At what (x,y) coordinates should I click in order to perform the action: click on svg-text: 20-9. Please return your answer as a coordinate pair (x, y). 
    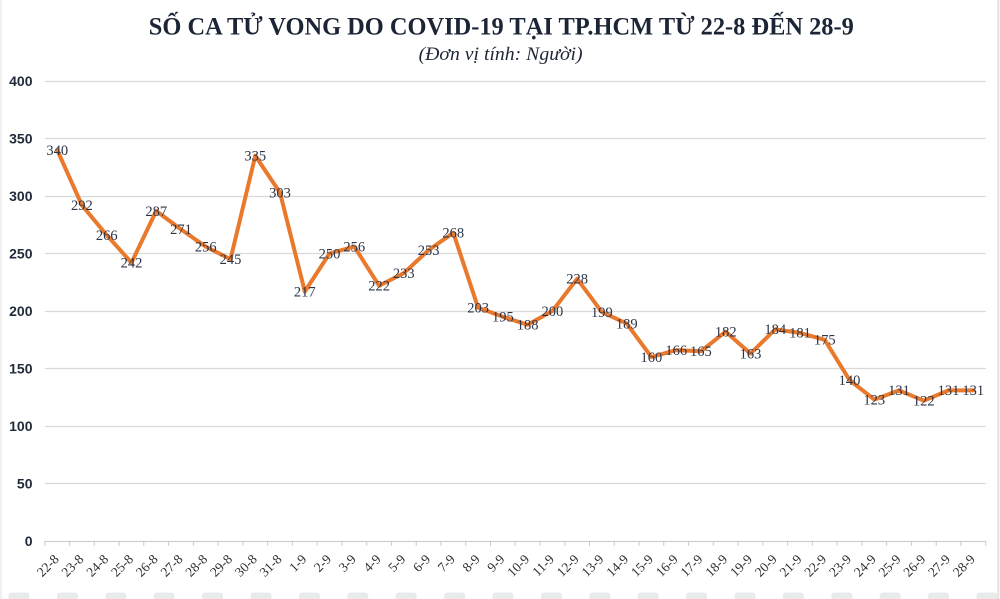
    Looking at the image, I should click on (766, 565).